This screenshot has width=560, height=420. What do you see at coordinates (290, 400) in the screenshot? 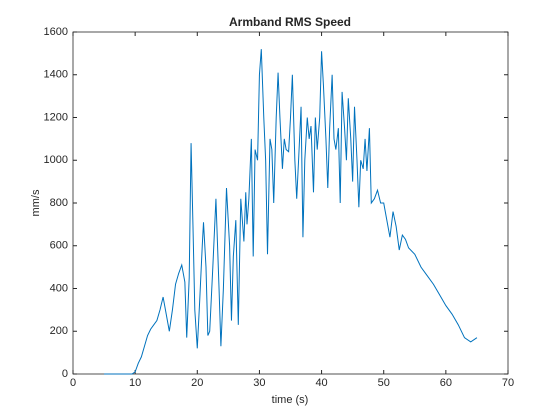
I see `x-axis-label: time (s)` at bounding box center [290, 400].